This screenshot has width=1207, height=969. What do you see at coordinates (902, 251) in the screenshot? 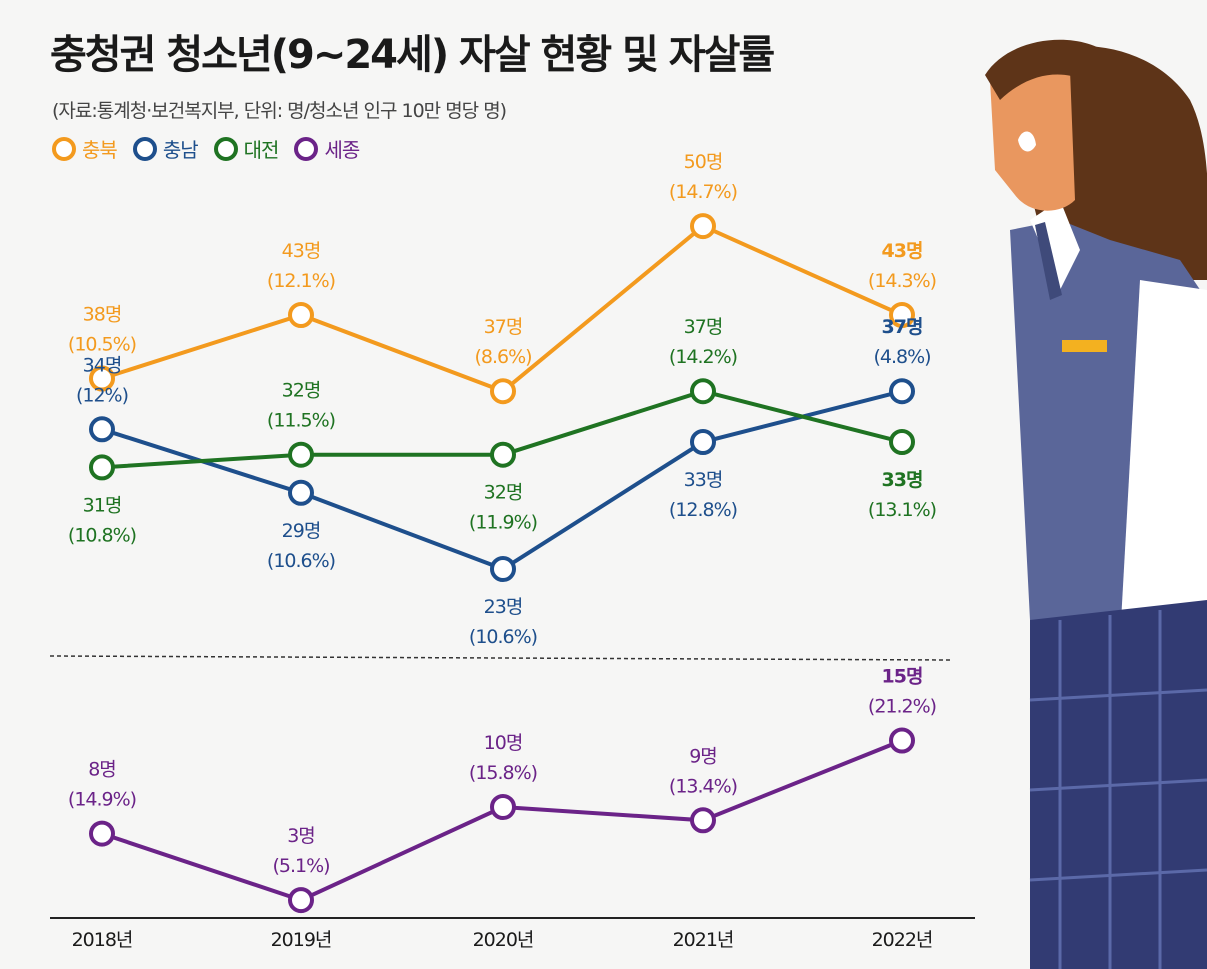
I see `data-label-chungbuk-4: 43명` at bounding box center [902, 251].